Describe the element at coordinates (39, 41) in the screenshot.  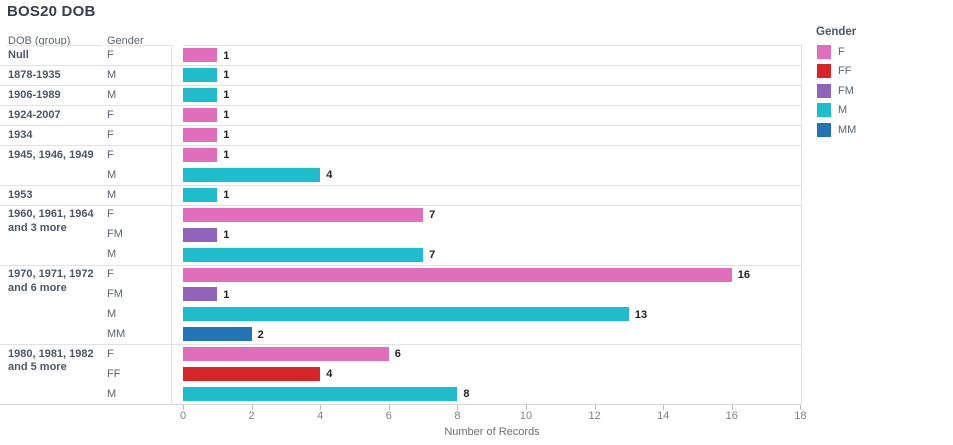
I see `column-header-dob-group: DOB (group)` at that location.